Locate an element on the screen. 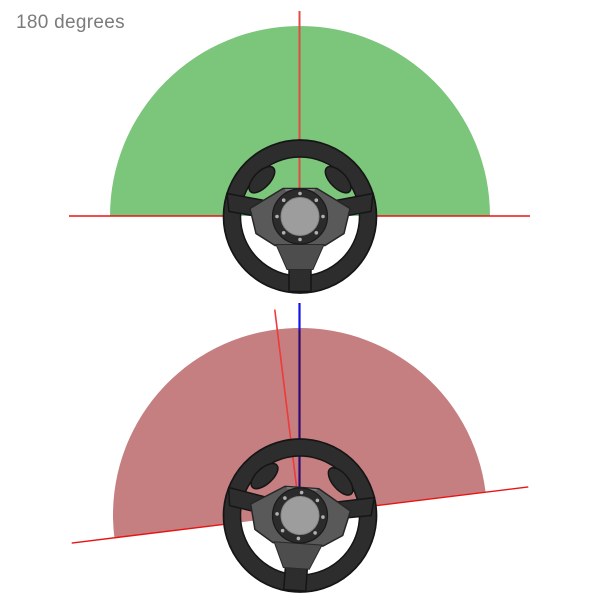 Image resolution: width=600 pixels, height=600 pixels. page-title: 180 degrees is located at coordinates (70, 22).